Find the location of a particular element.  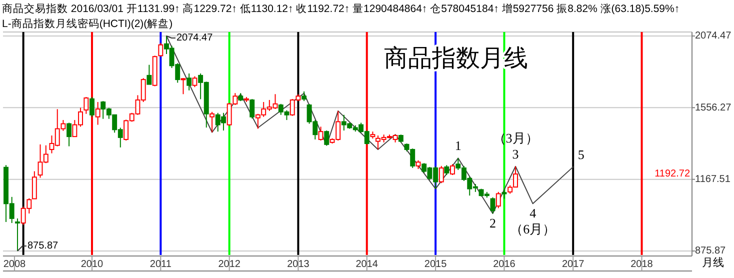

x-tick-label: 2011 is located at coordinates (161, 264).